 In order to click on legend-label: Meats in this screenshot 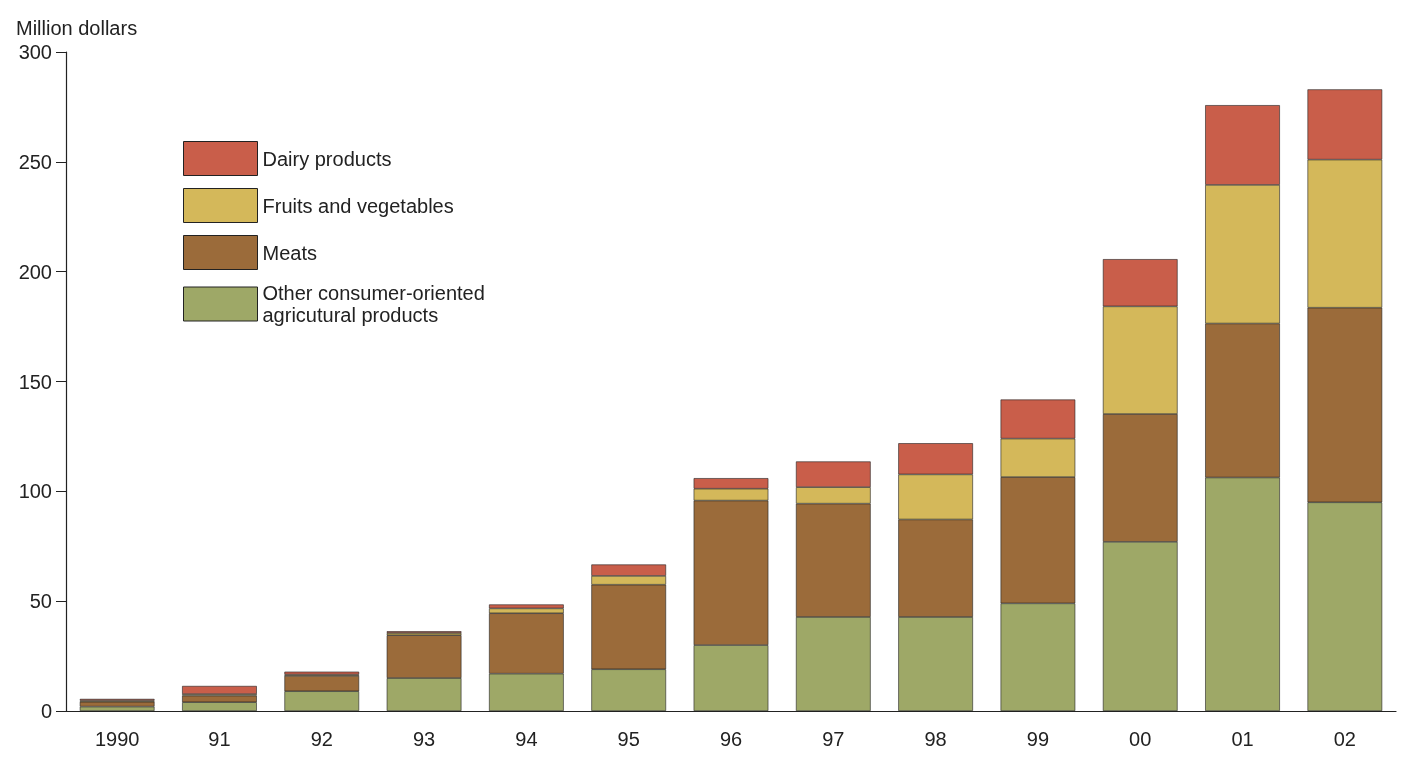, I will do `click(289, 252)`.